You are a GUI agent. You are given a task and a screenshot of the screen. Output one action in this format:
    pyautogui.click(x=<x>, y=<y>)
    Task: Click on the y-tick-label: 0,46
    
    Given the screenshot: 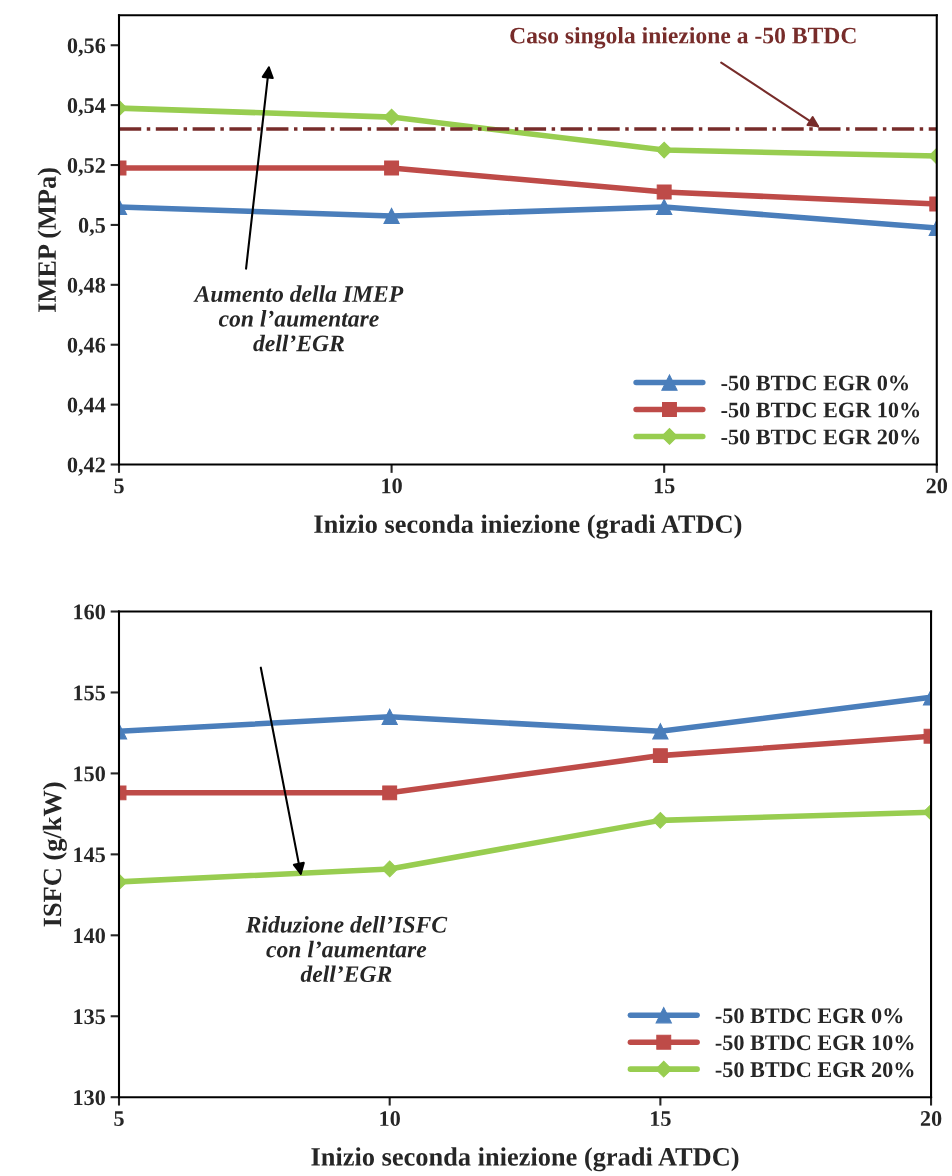 What is the action you would take?
    pyautogui.click(x=86, y=346)
    